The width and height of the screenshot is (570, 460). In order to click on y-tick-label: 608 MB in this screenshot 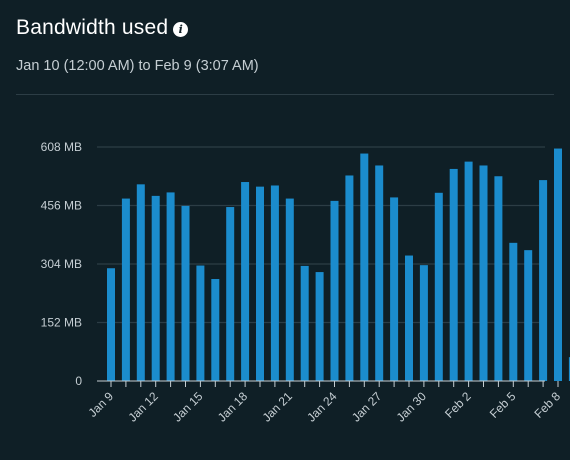, I will do `click(61, 147)`.